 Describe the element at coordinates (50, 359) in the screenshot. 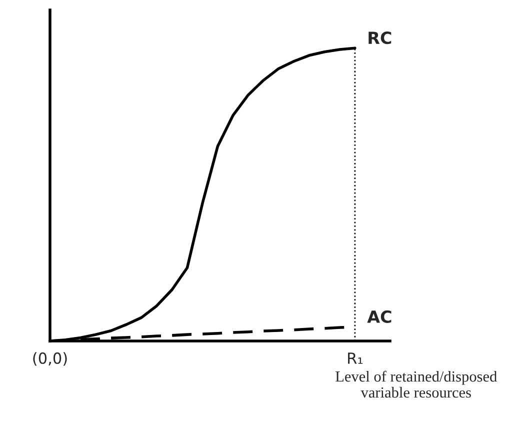

I see `x-tick-label: (0,0)` at that location.